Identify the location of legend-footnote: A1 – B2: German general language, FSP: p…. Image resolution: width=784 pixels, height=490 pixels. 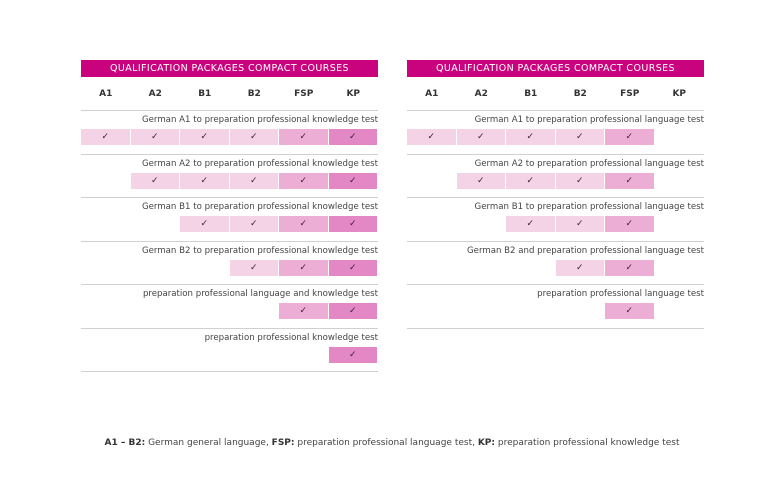
(392, 443).